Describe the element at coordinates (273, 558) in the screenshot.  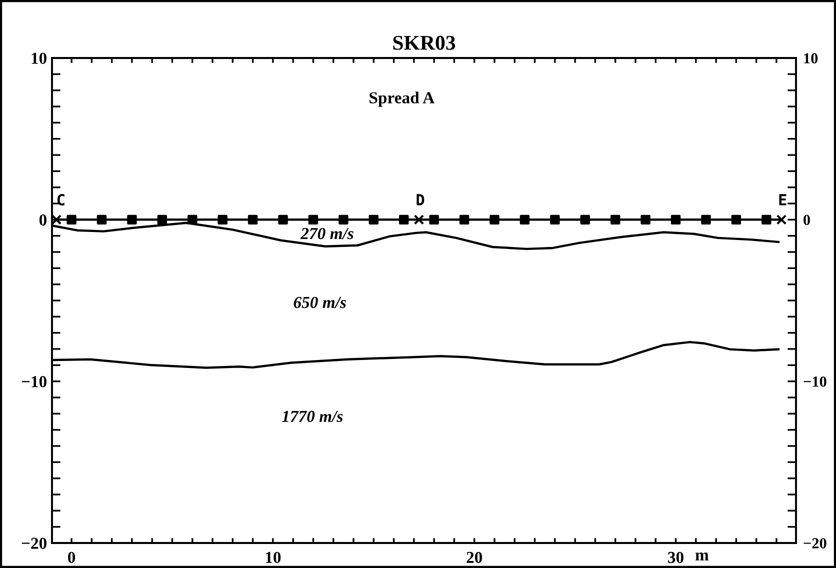
I see `x-tick-label: 10` at that location.